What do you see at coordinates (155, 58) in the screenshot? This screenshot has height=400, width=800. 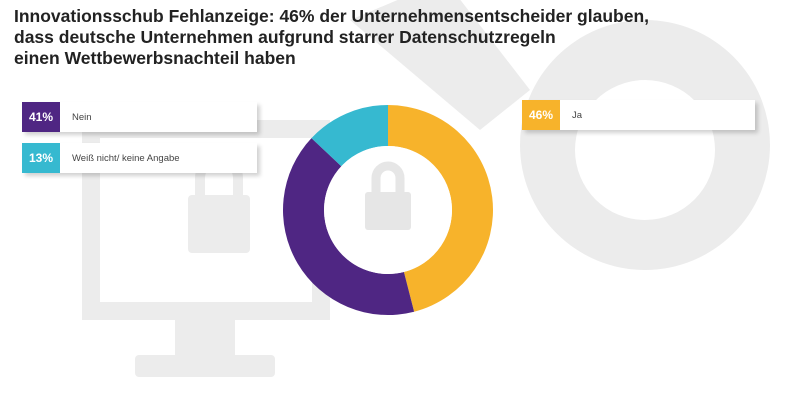 I see `title-line: einen Wettbewerbsnachteil haben` at bounding box center [155, 58].